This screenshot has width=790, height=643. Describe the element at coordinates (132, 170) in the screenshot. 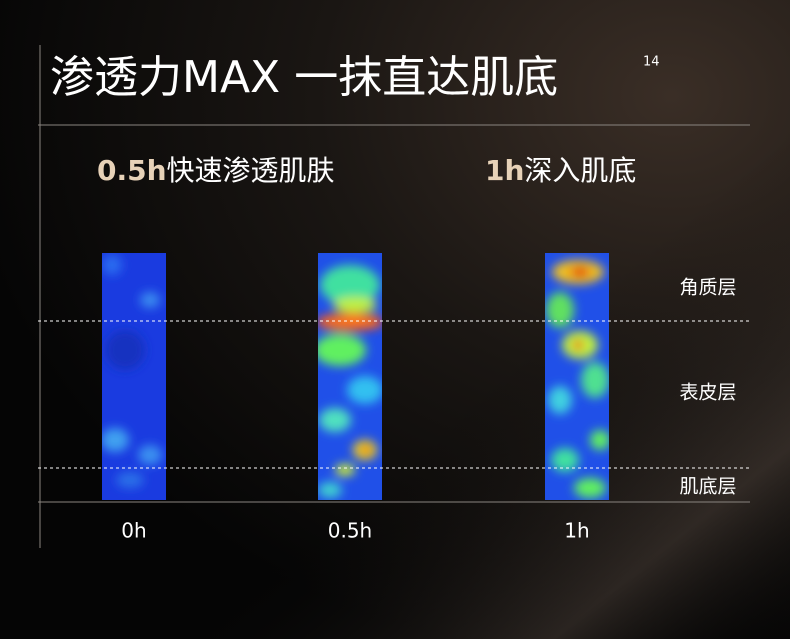

I see `heading-time: 0.5h` at that location.